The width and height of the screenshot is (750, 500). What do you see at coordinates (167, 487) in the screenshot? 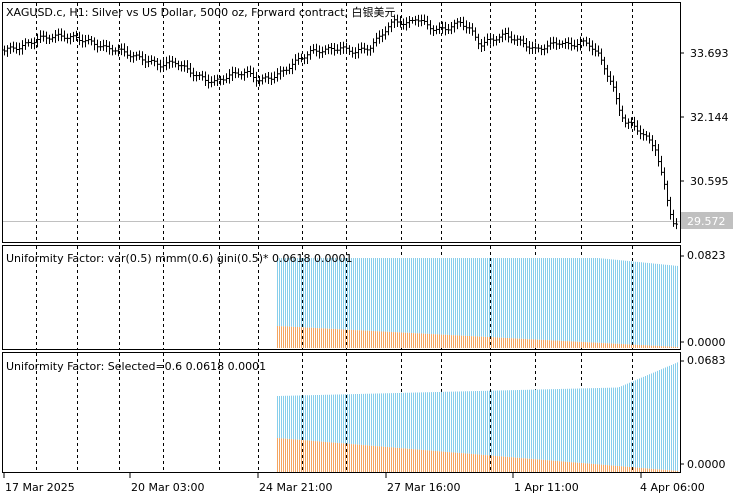
I see `time-label: 20 Mar 03:00` at bounding box center [167, 487].